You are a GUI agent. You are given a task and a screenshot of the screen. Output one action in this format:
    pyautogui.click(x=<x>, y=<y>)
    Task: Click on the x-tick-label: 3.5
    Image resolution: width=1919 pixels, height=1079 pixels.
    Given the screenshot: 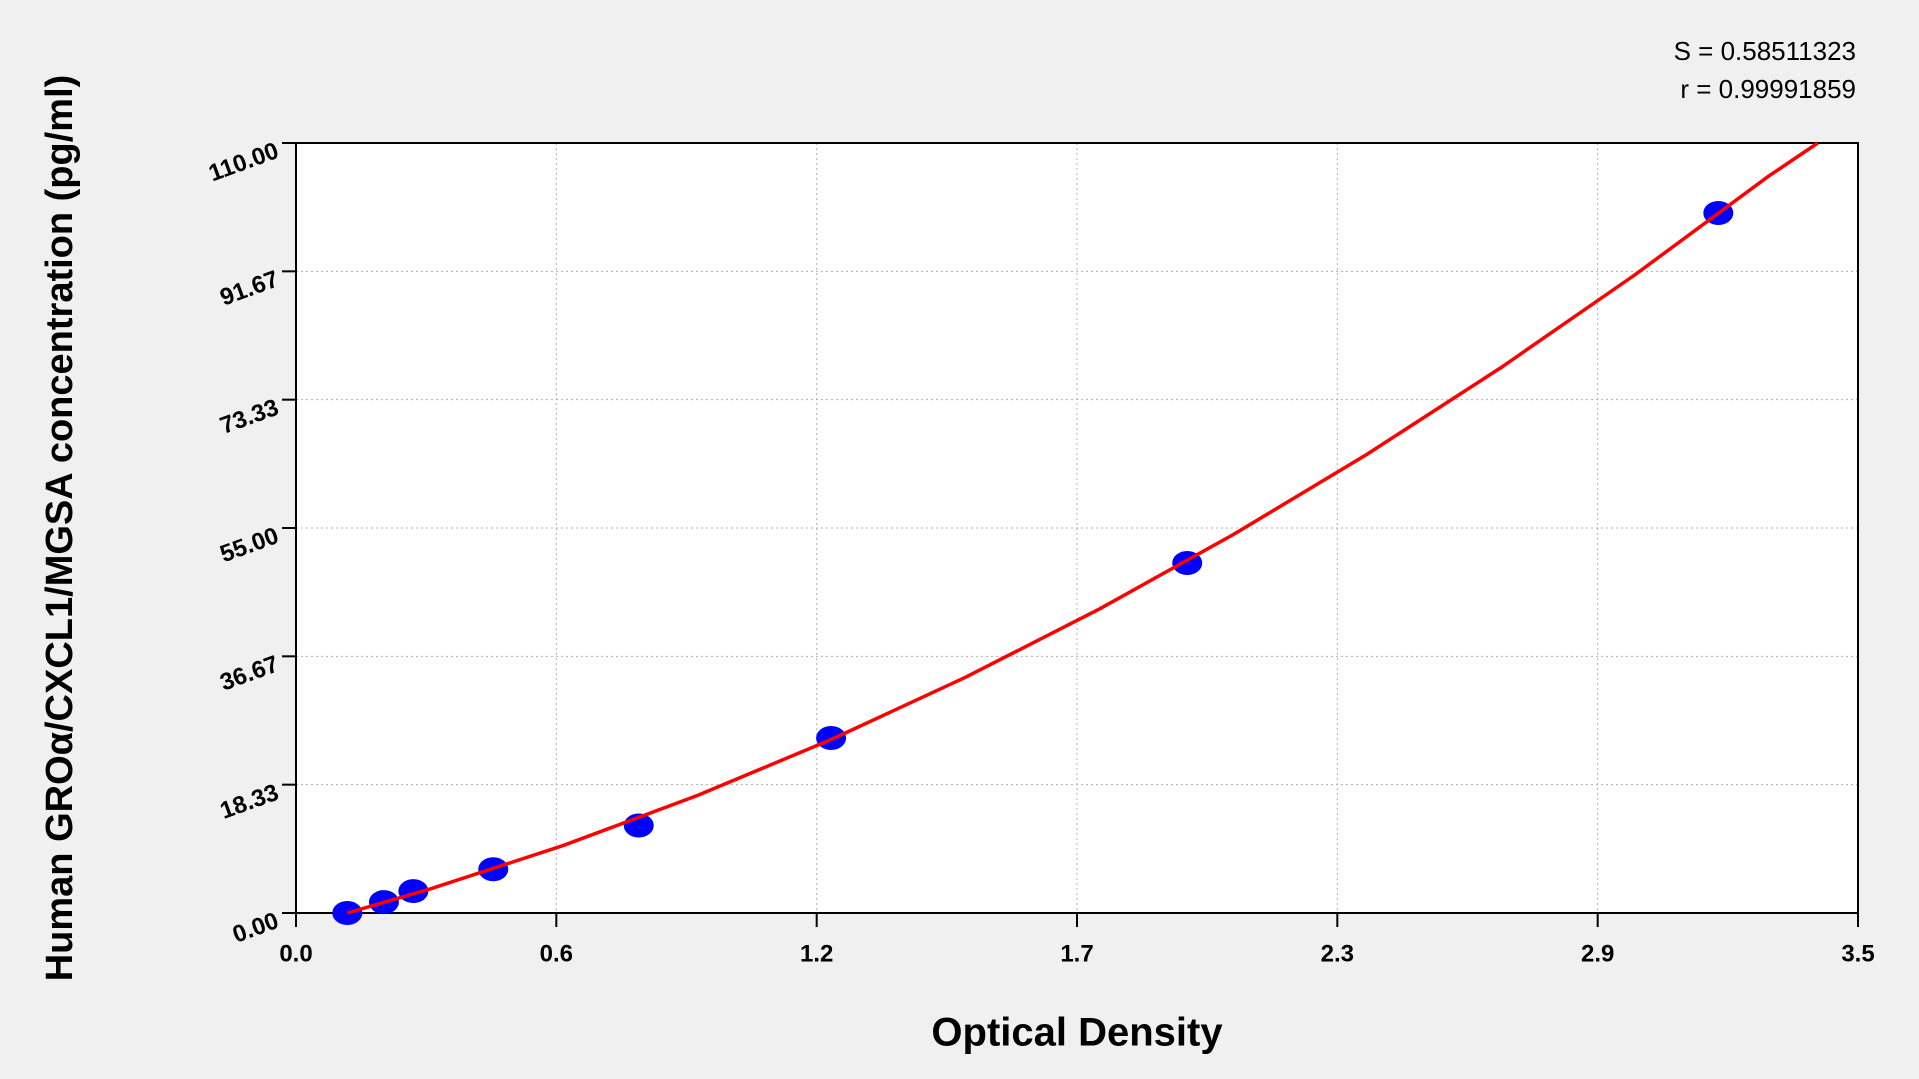 What is the action you would take?
    pyautogui.click(x=1857, y=953)
    